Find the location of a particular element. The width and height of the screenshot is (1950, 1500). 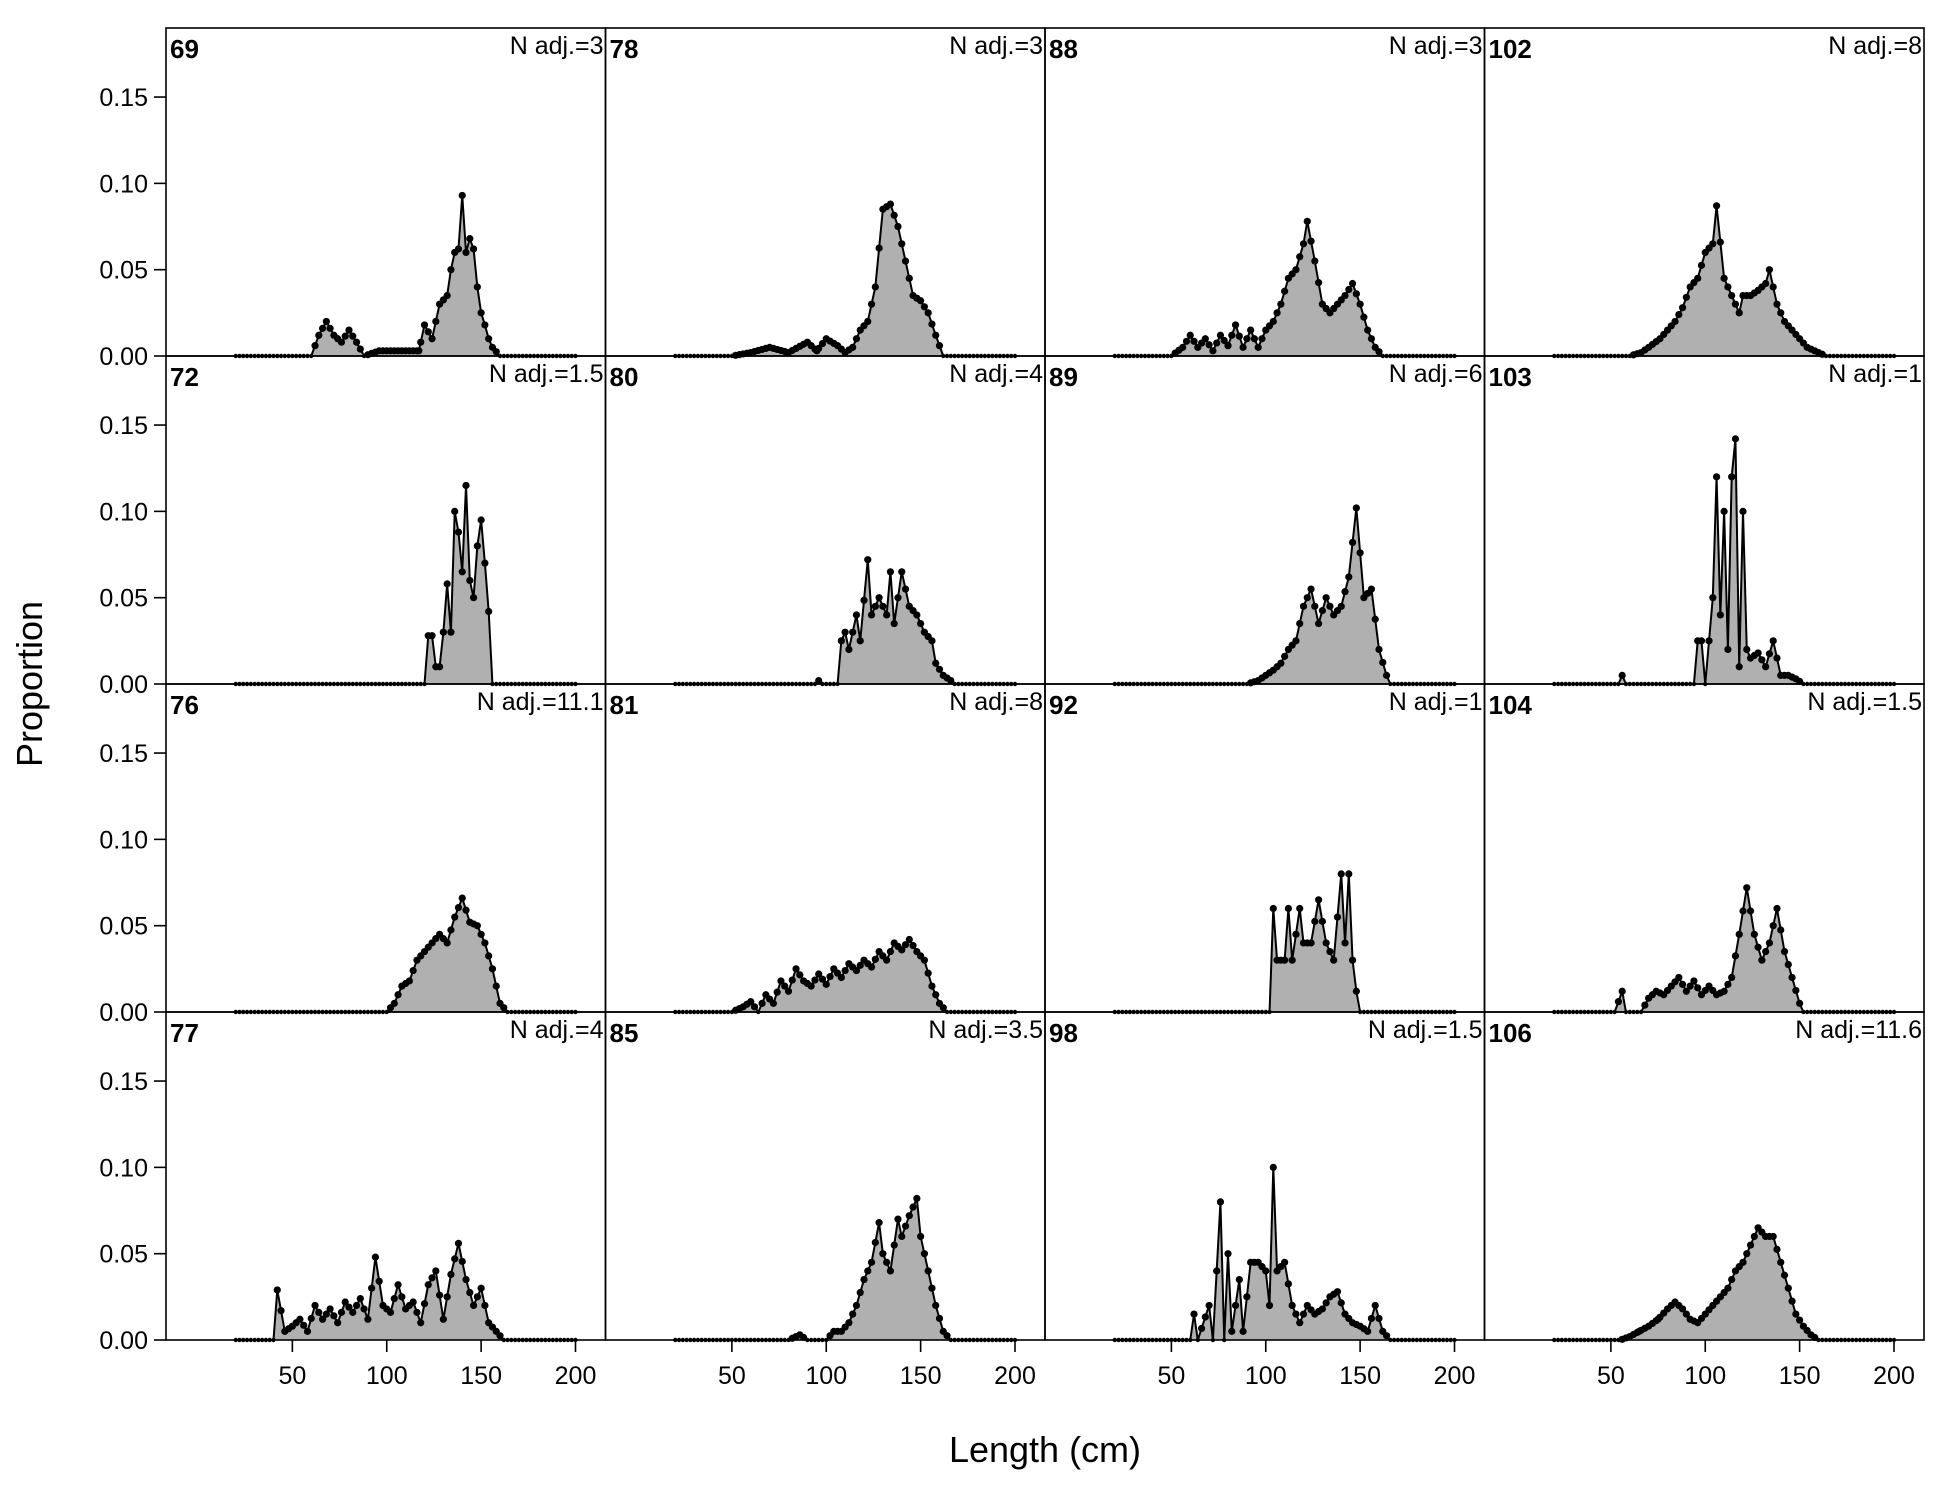

x-tick-label: 200 is located at coordinates (1894, 1376).